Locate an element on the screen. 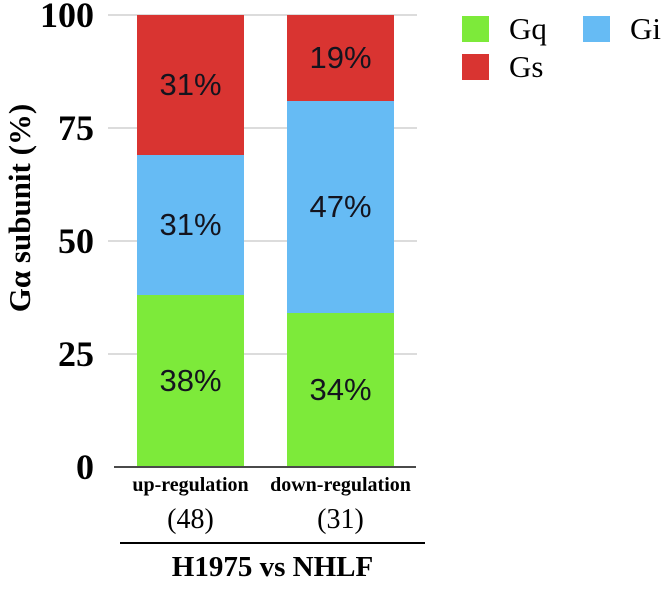 This screenshot has height=594, width=664. bar-segment-gs: 19% is located at coordinates (340, 58).